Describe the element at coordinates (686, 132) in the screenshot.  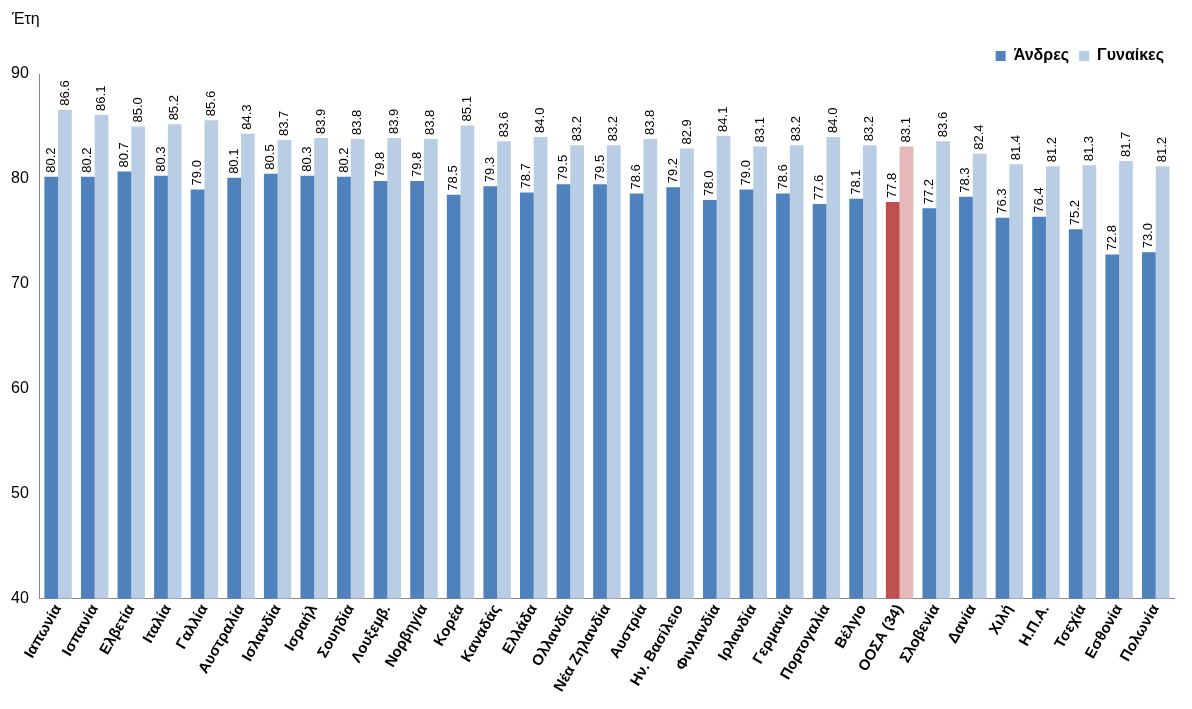
I see `data-label: 82.9` at that location.